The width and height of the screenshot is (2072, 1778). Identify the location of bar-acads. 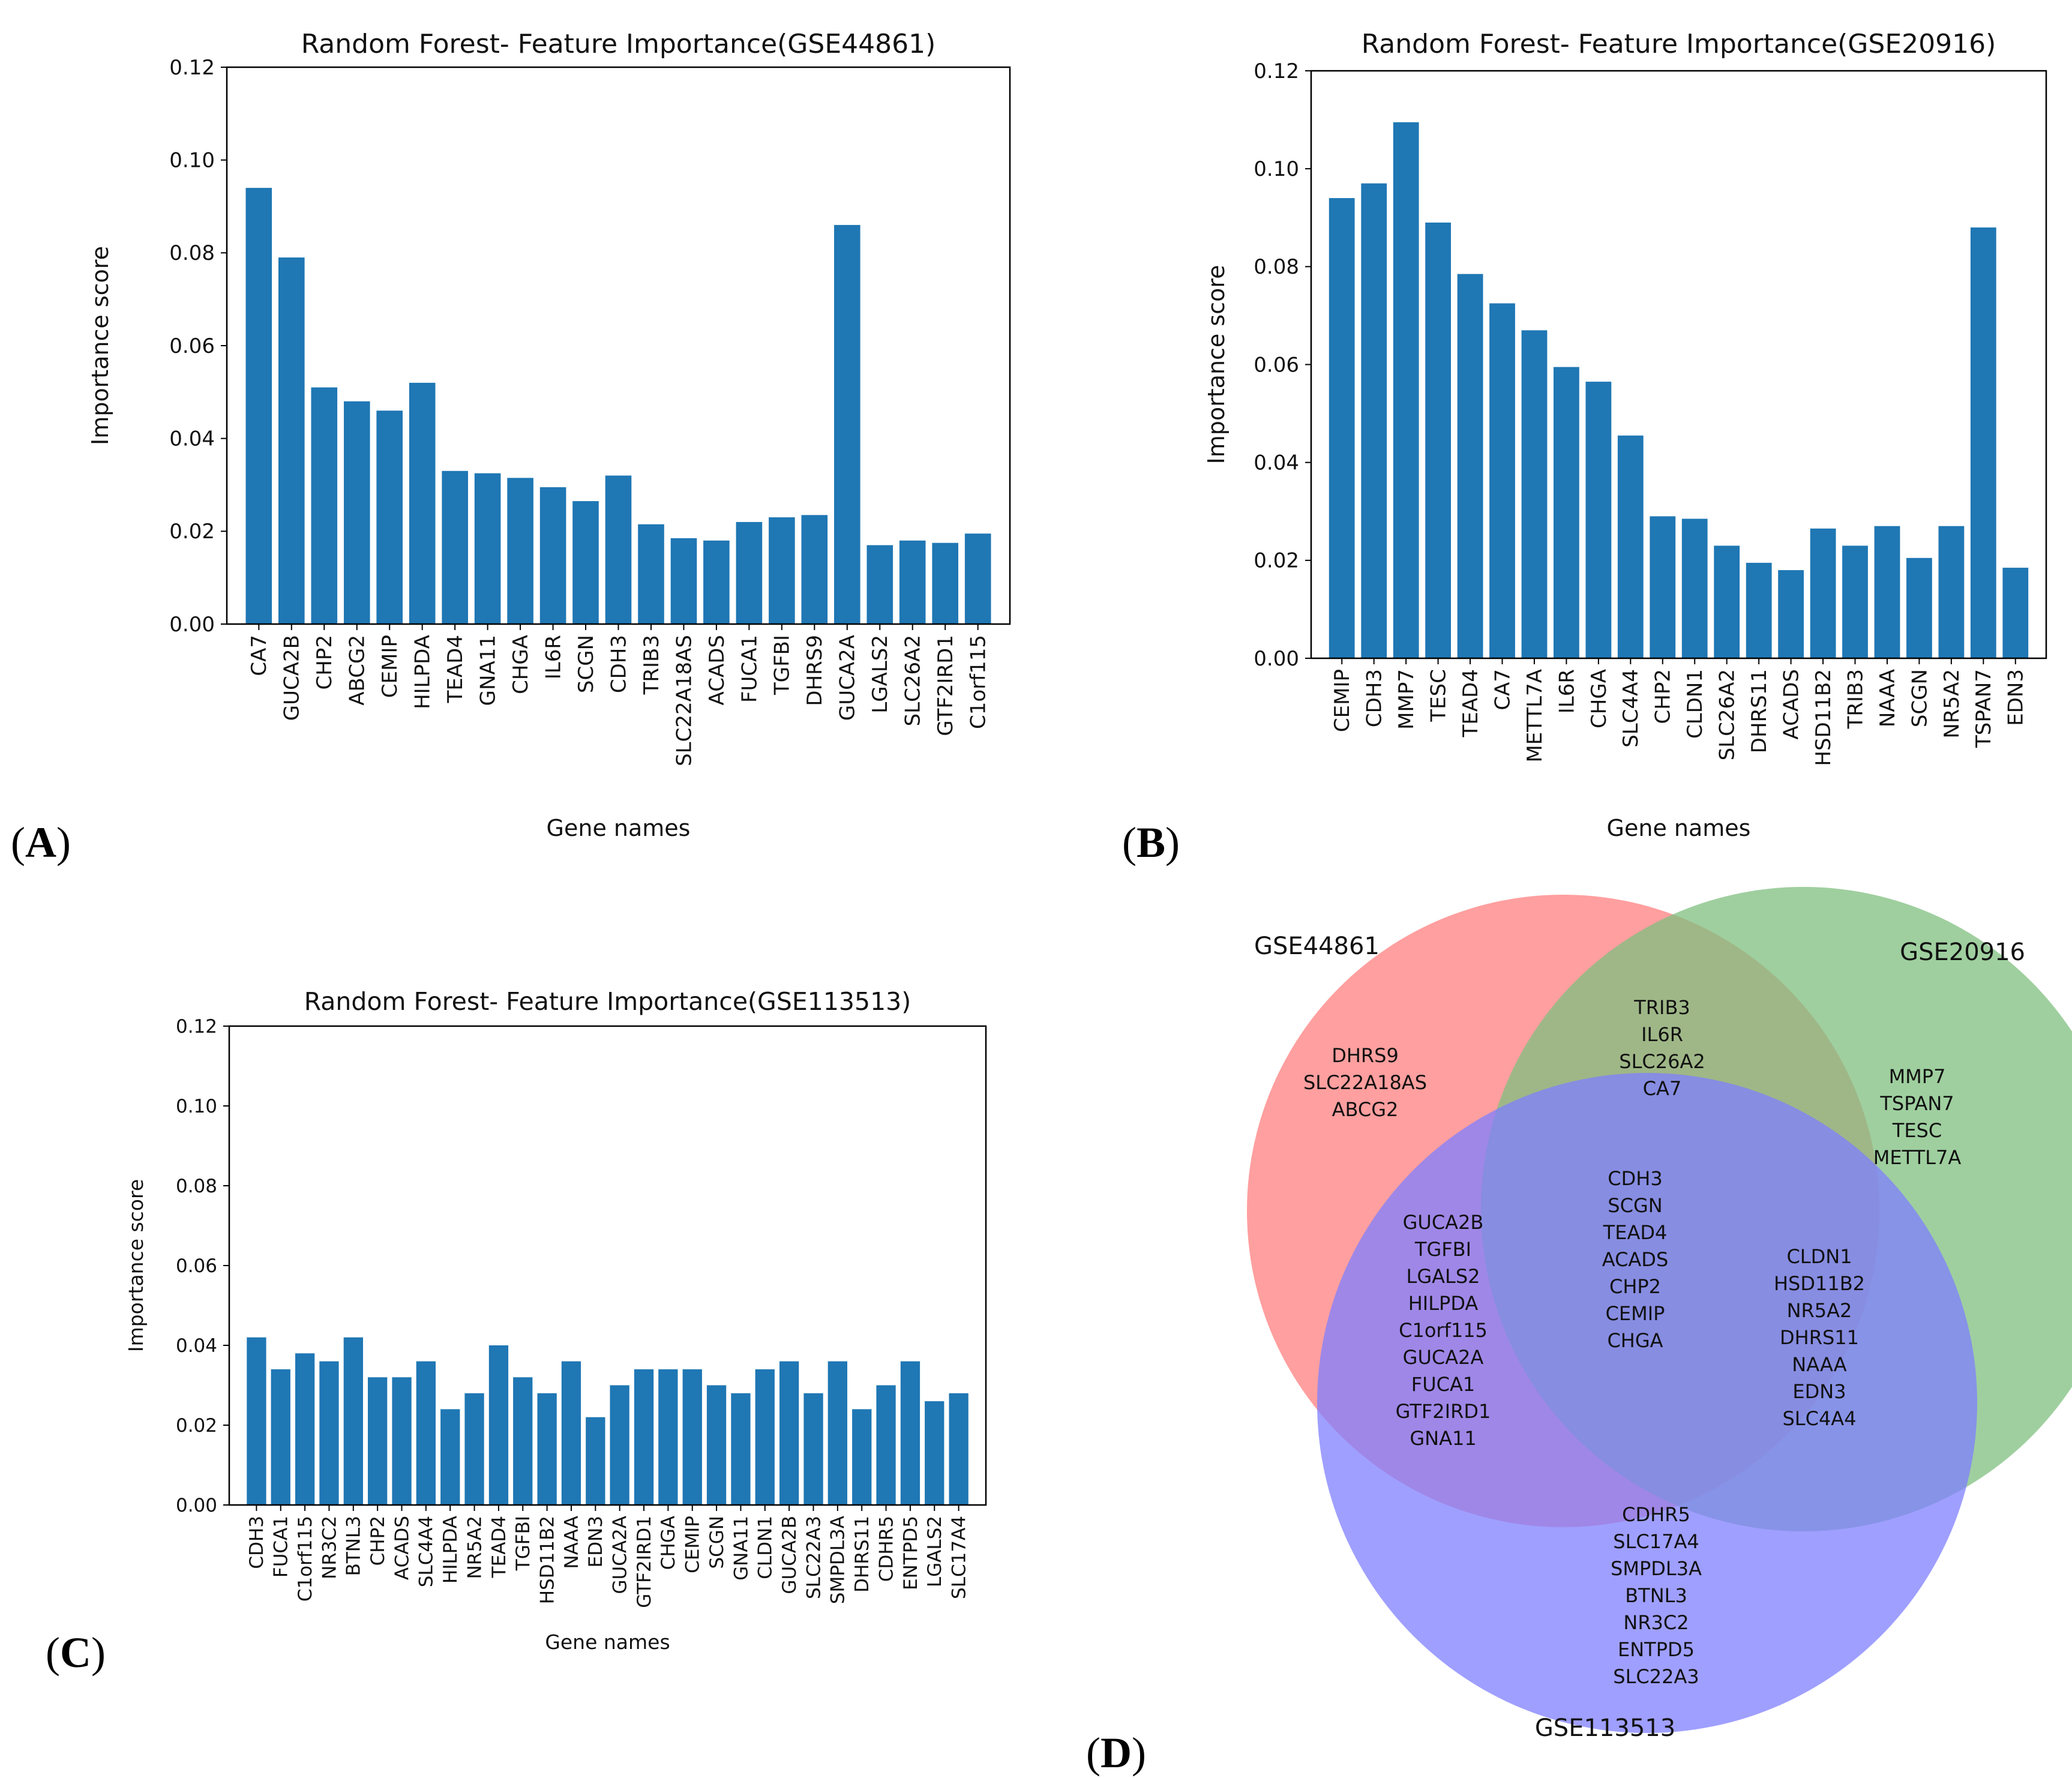
(1791, 614).